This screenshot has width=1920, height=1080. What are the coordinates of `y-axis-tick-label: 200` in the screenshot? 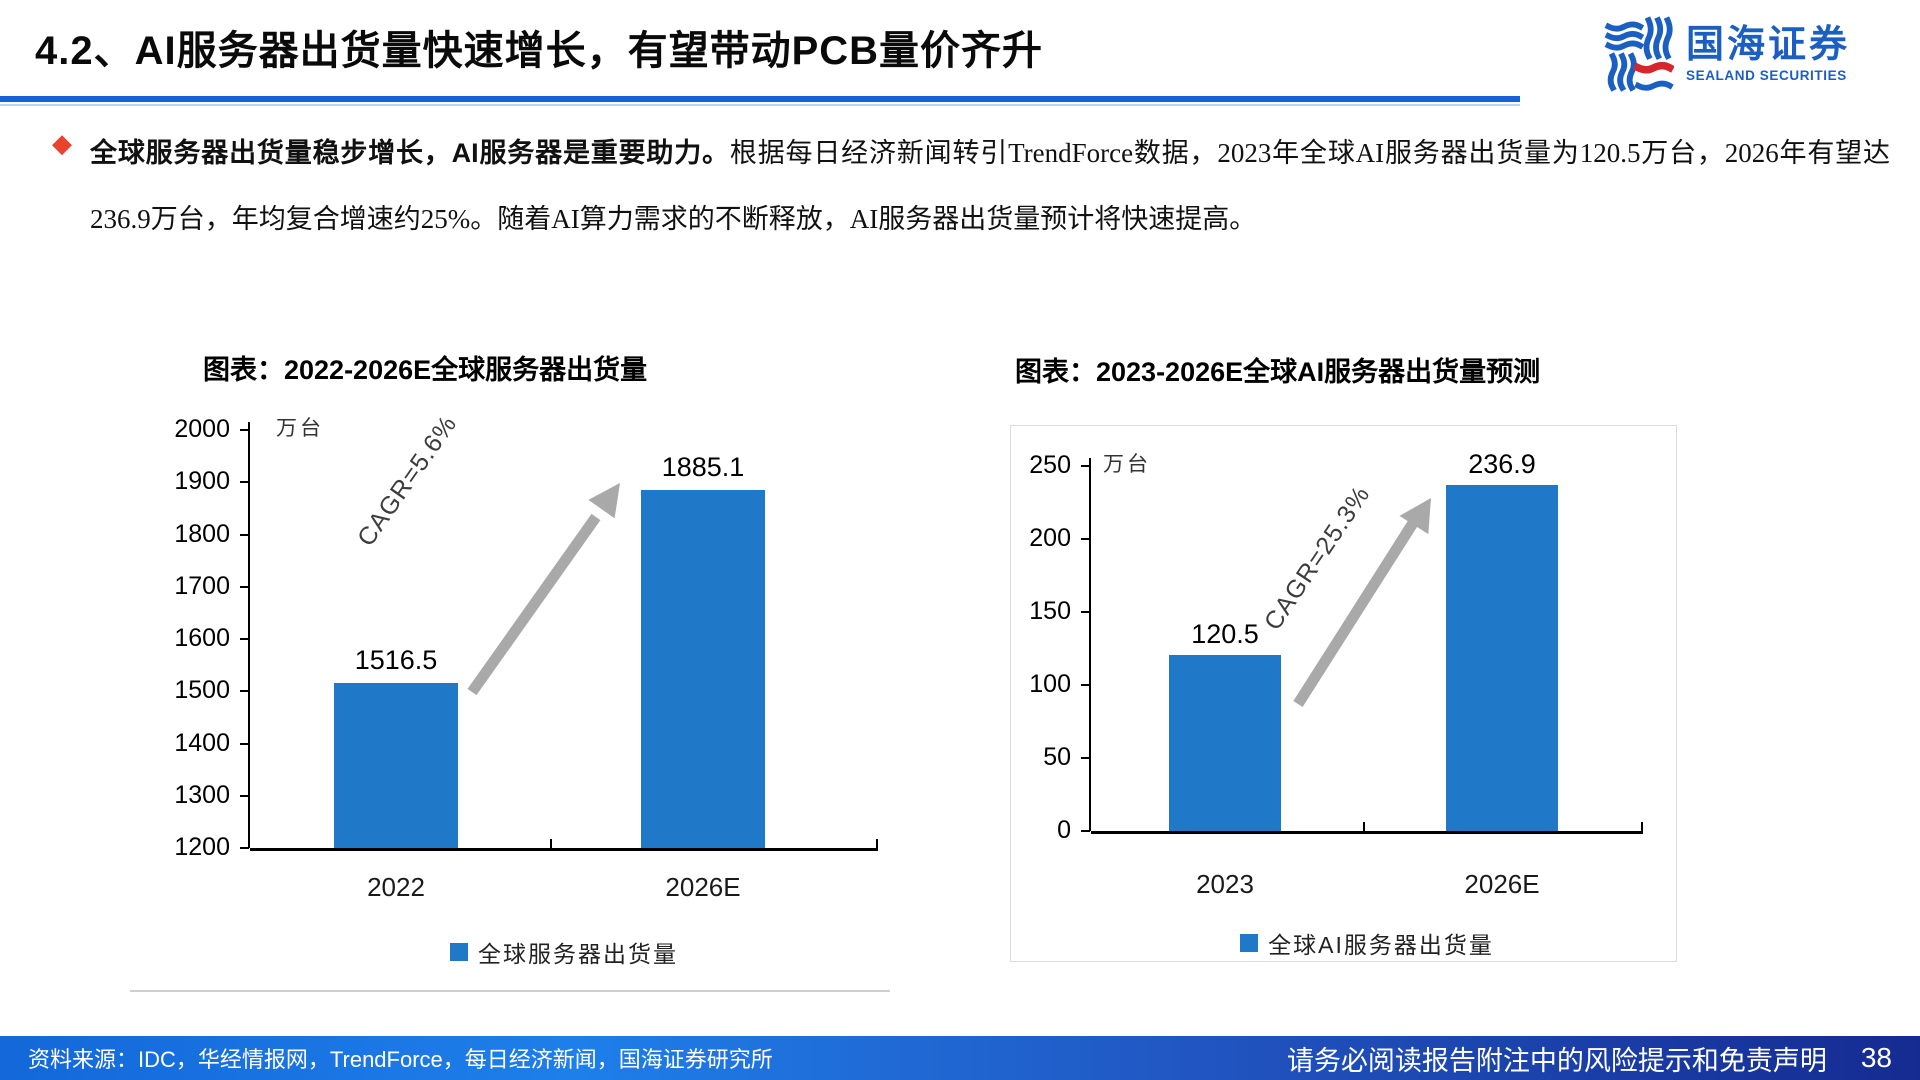 It's located at (1050, 538).